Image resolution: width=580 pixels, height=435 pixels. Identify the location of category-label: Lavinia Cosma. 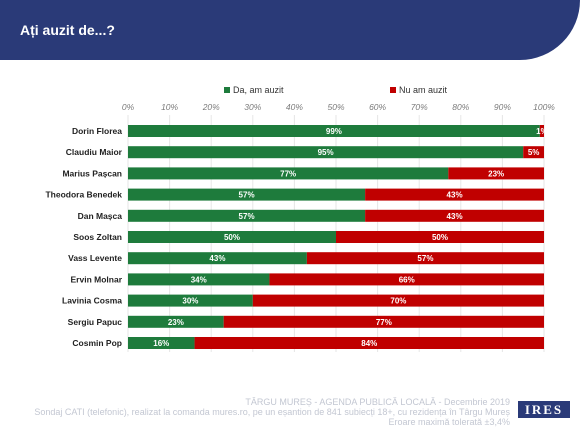
(92, 301).